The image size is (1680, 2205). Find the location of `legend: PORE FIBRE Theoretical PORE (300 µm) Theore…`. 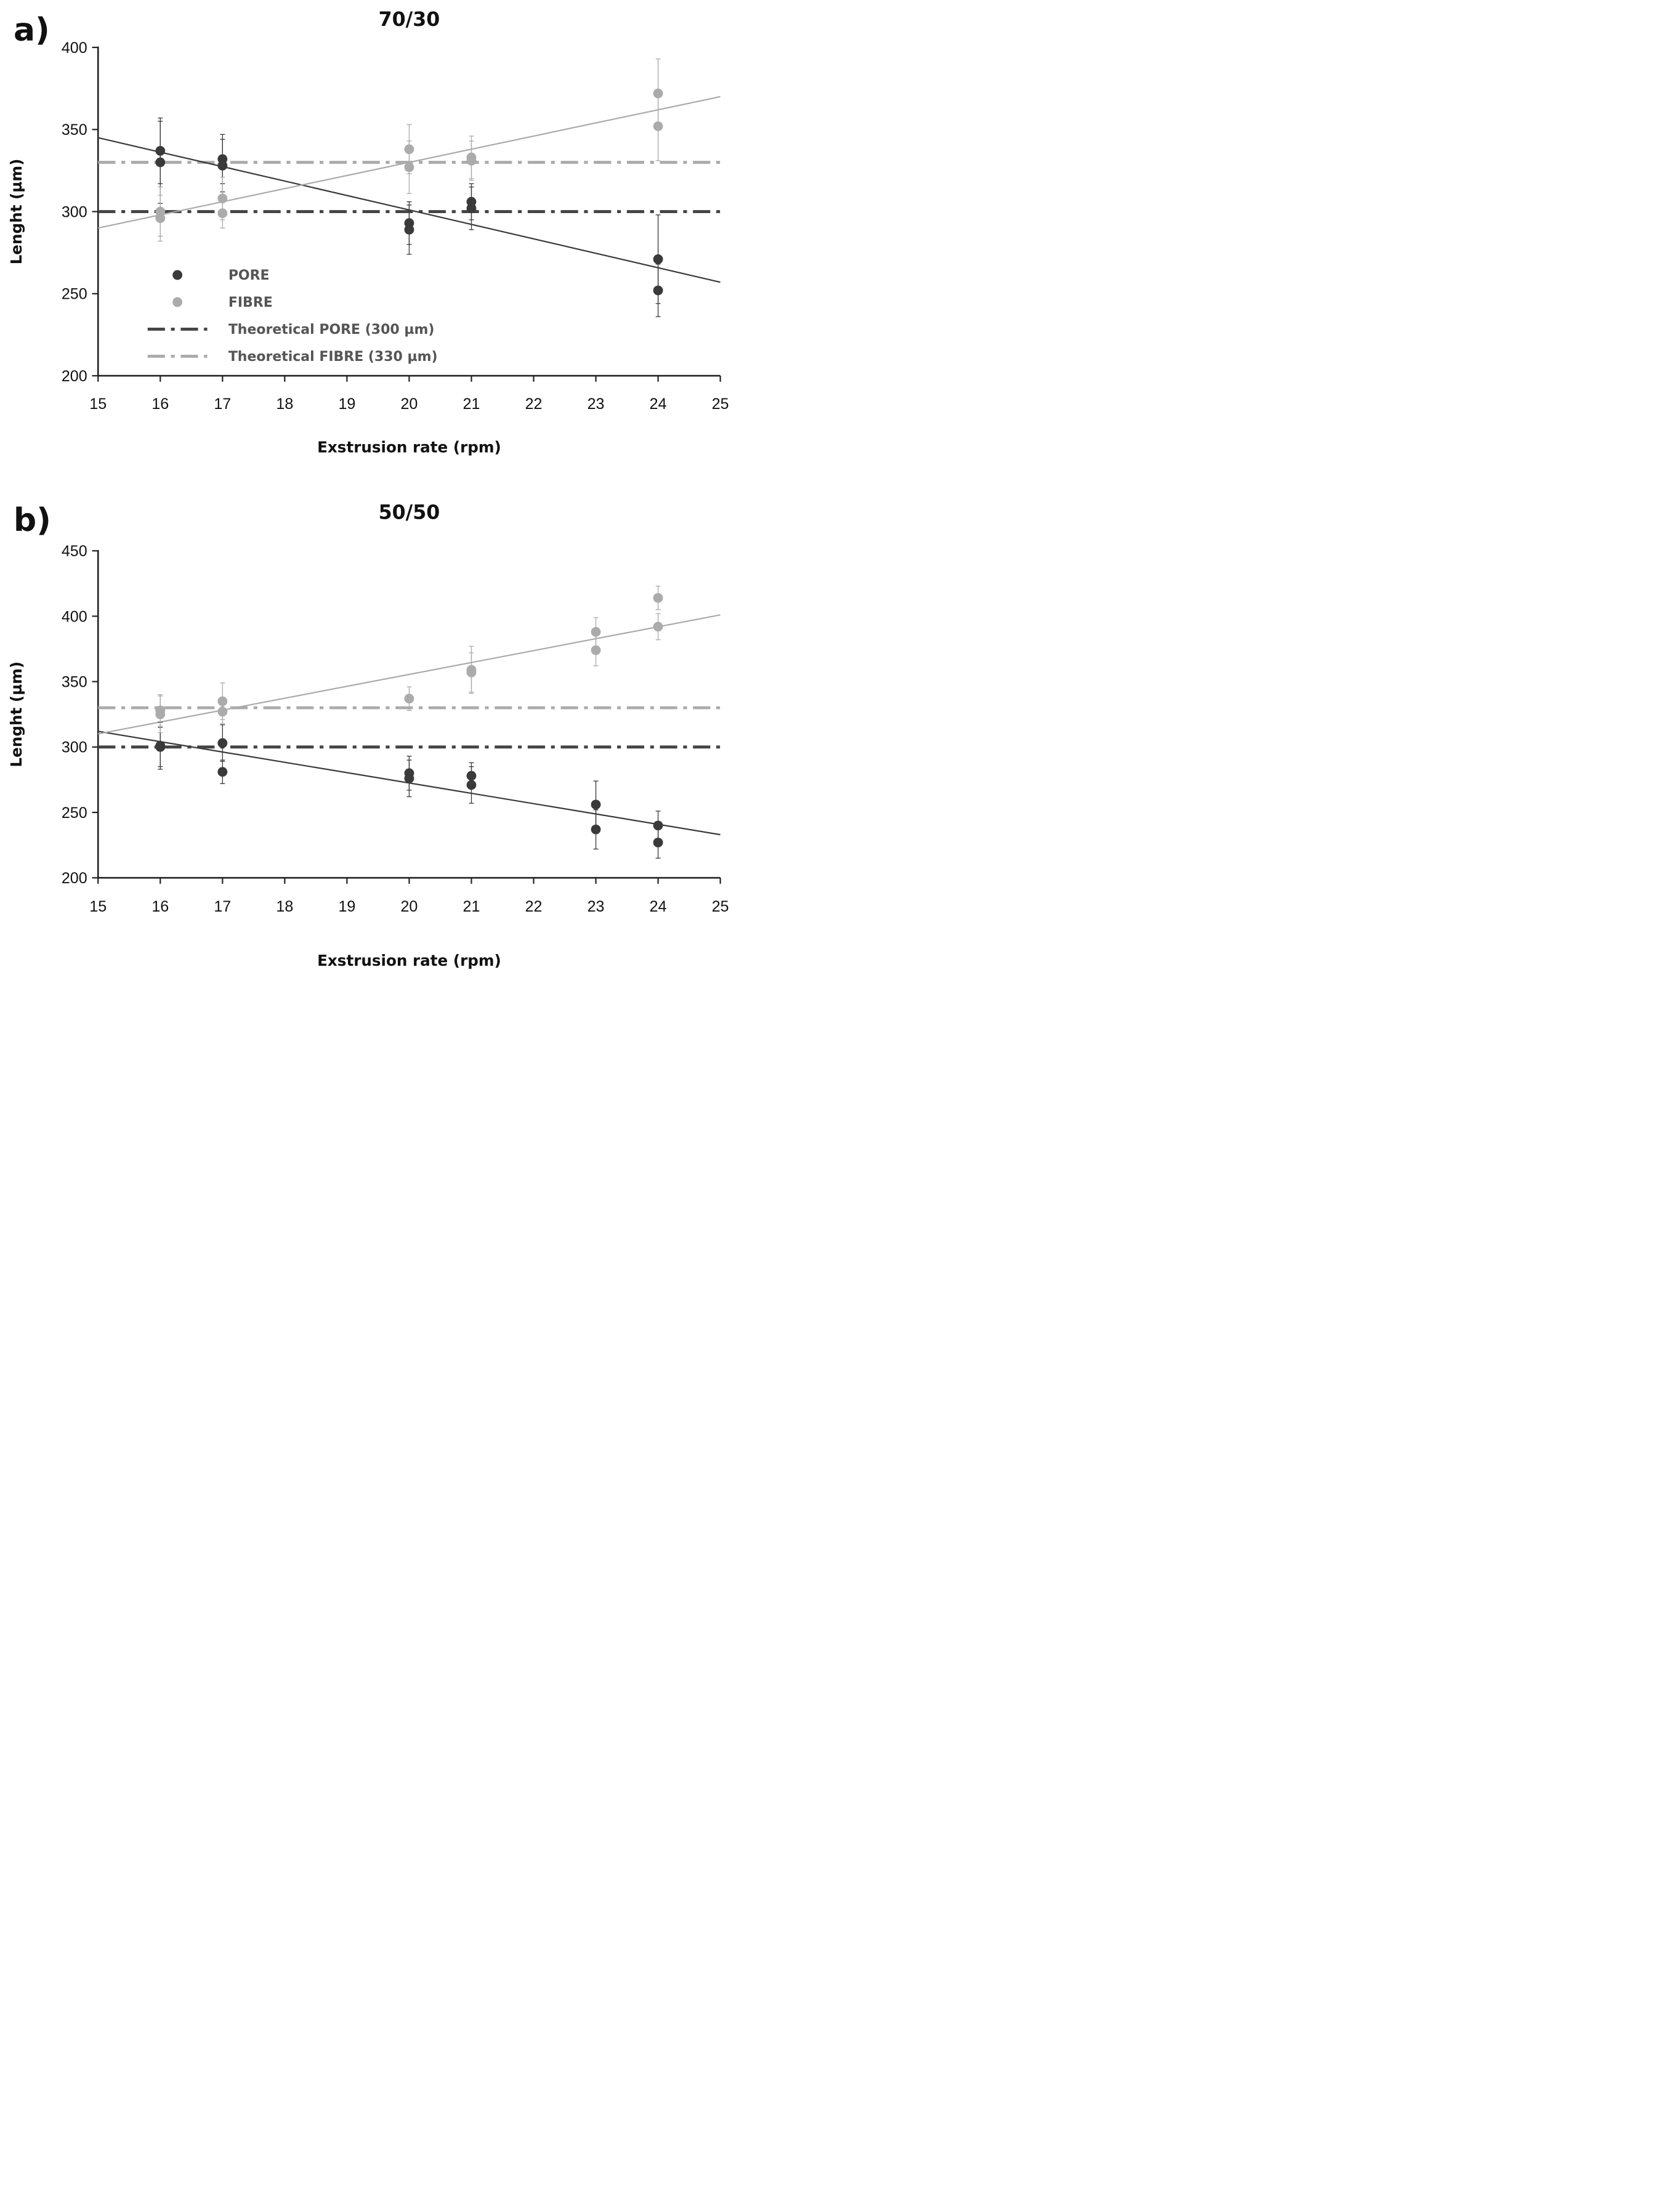

legend: PORE FIBRE Theoretical PORE (300 µm) Theore… is located at coordinates (292, 317).